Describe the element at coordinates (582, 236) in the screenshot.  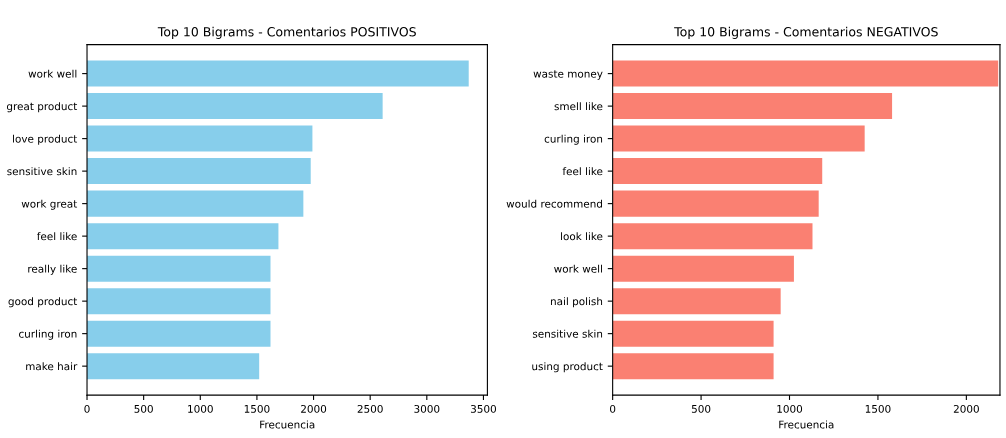
I see `y-tick-label: look like` at that location.